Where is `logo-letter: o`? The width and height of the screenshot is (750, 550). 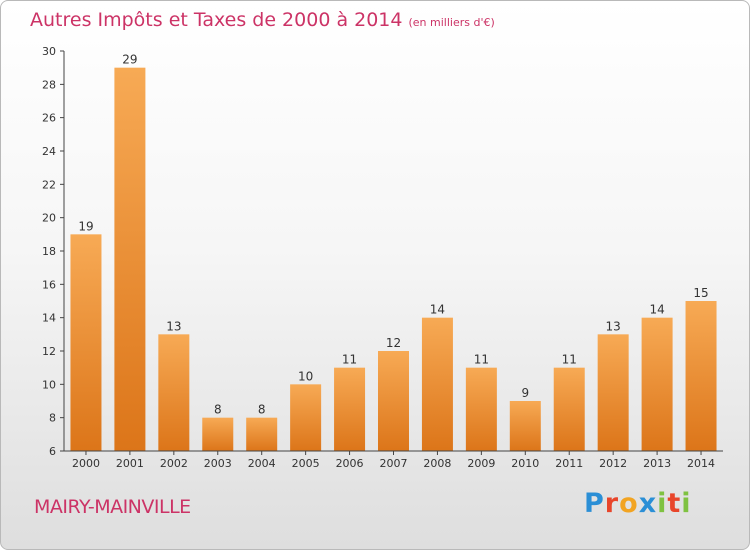
logo-letter: o is located at coordinates (629, 503).